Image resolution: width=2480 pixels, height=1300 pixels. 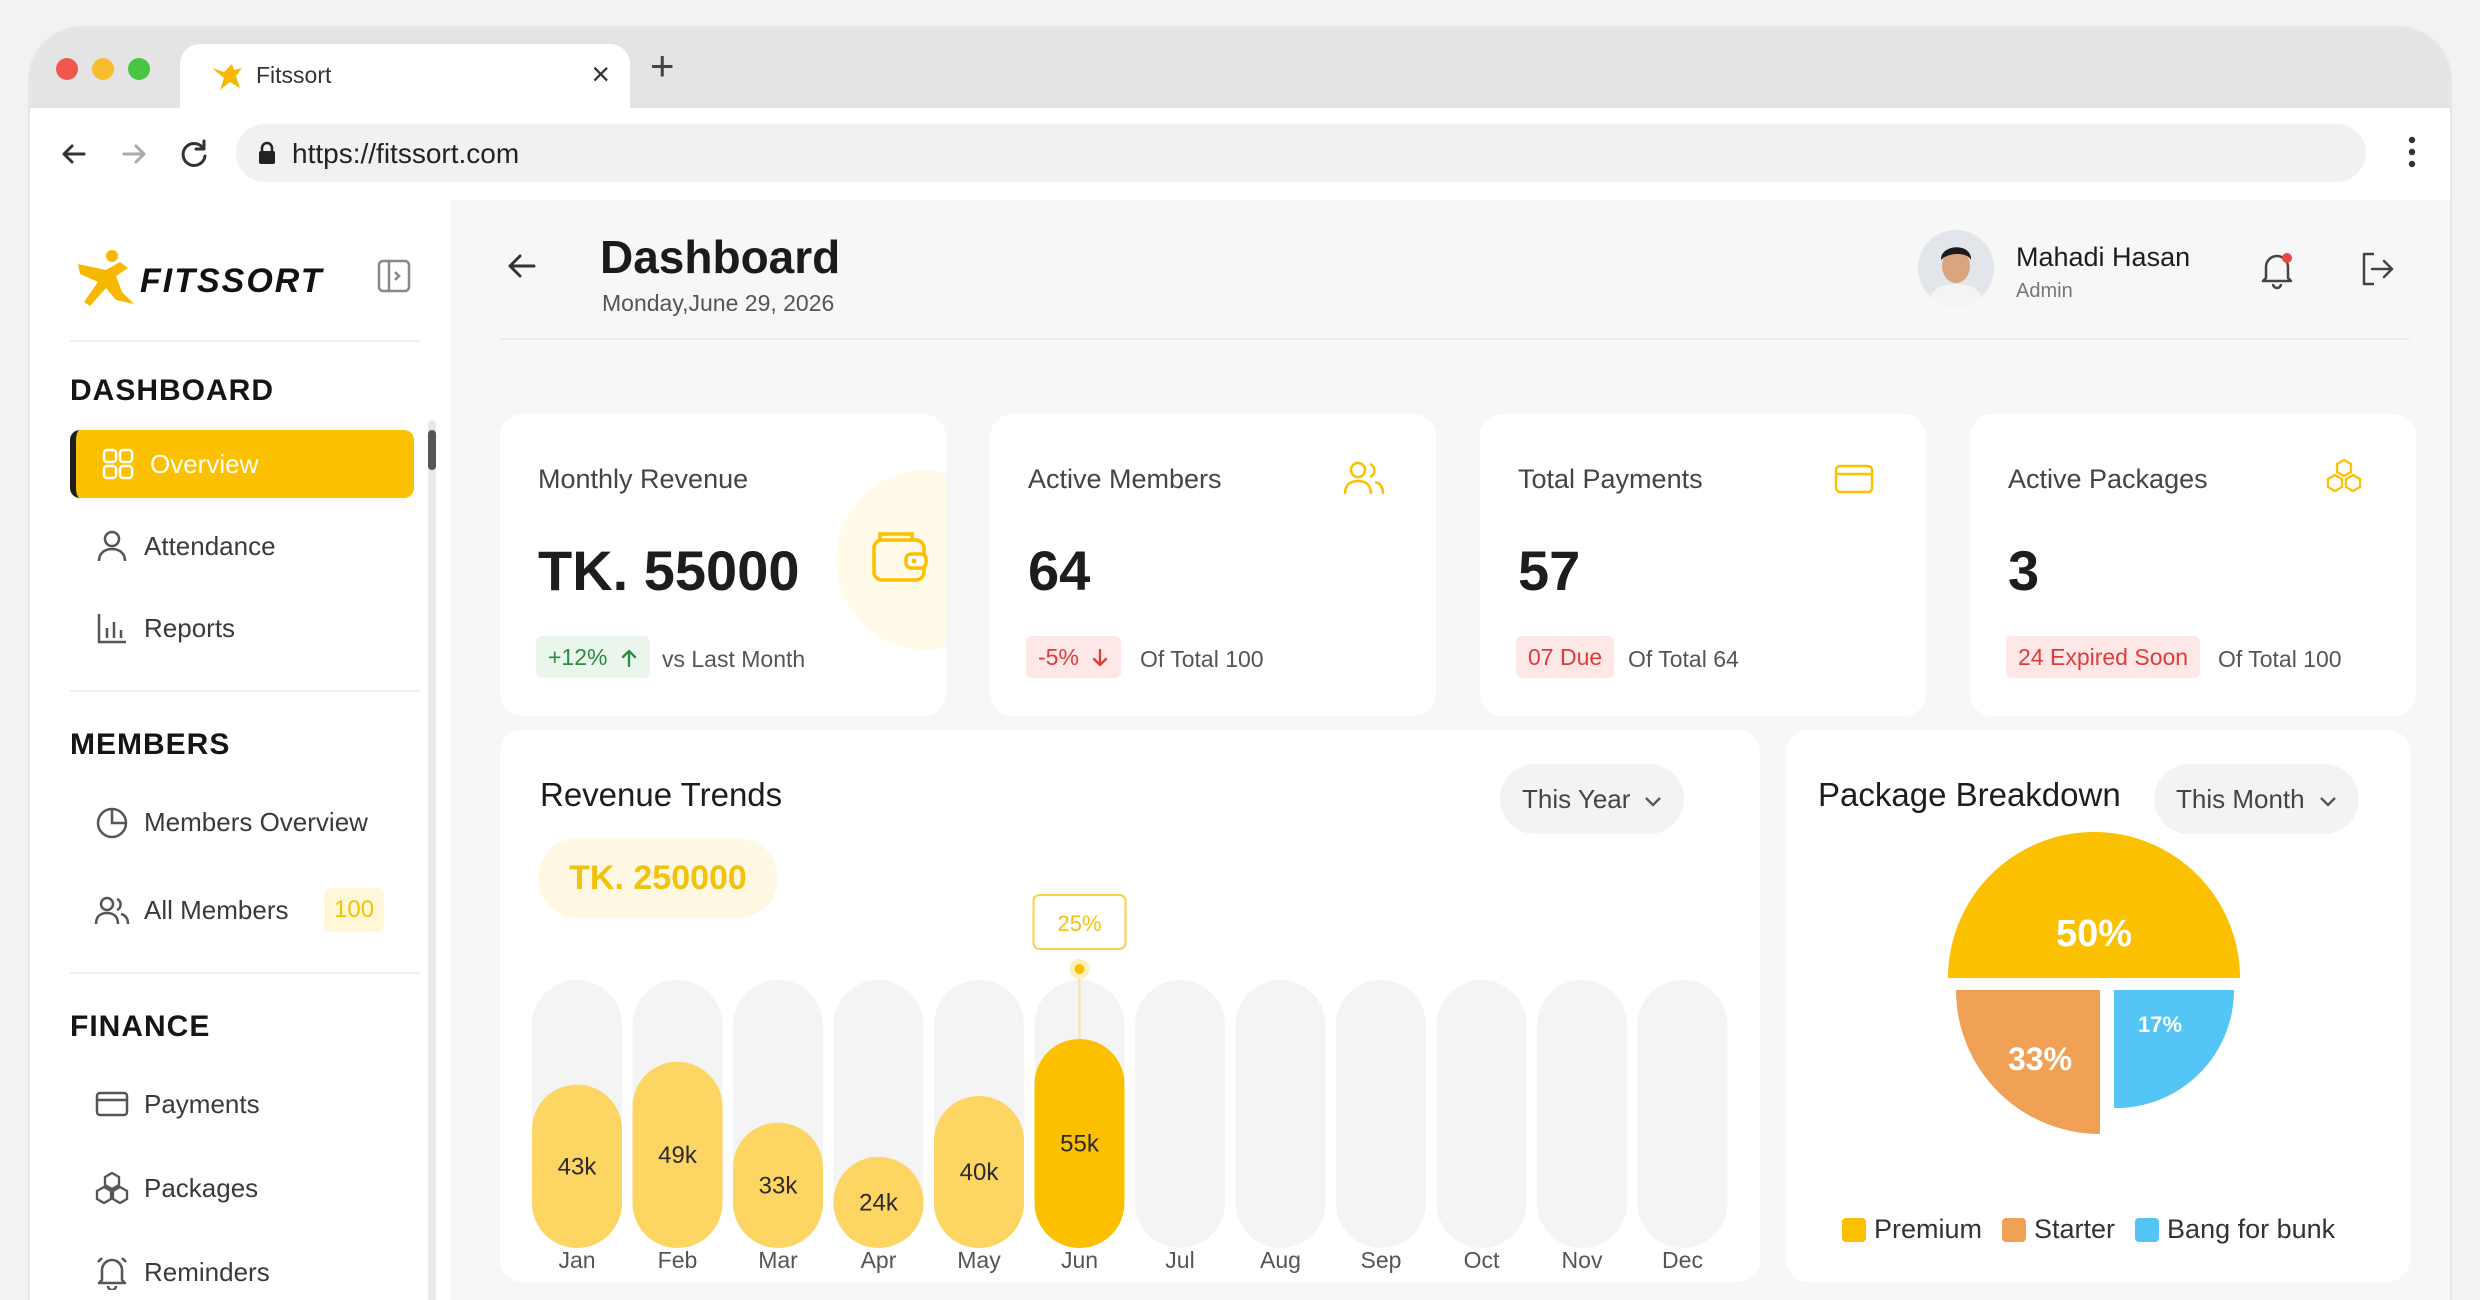 I want to click on logout-icon, so click(x=2377, y=269).